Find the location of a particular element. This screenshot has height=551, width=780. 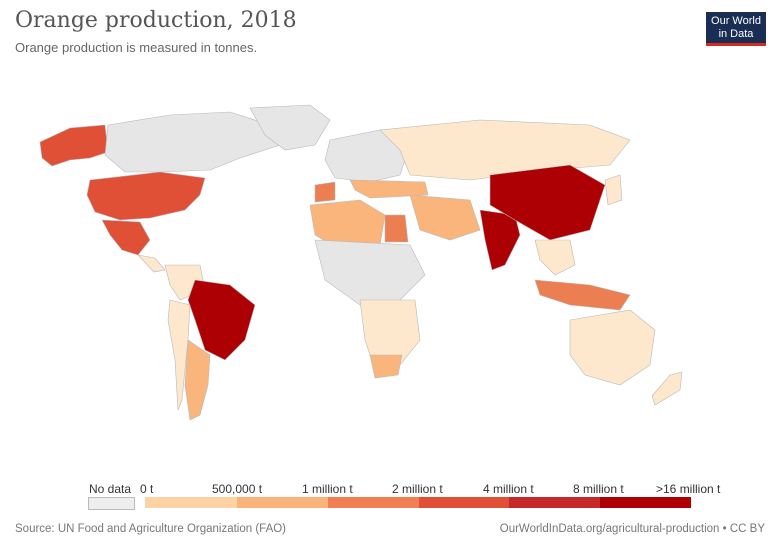

legend-label-2: 1 million t is located at coordinates (327, 489).